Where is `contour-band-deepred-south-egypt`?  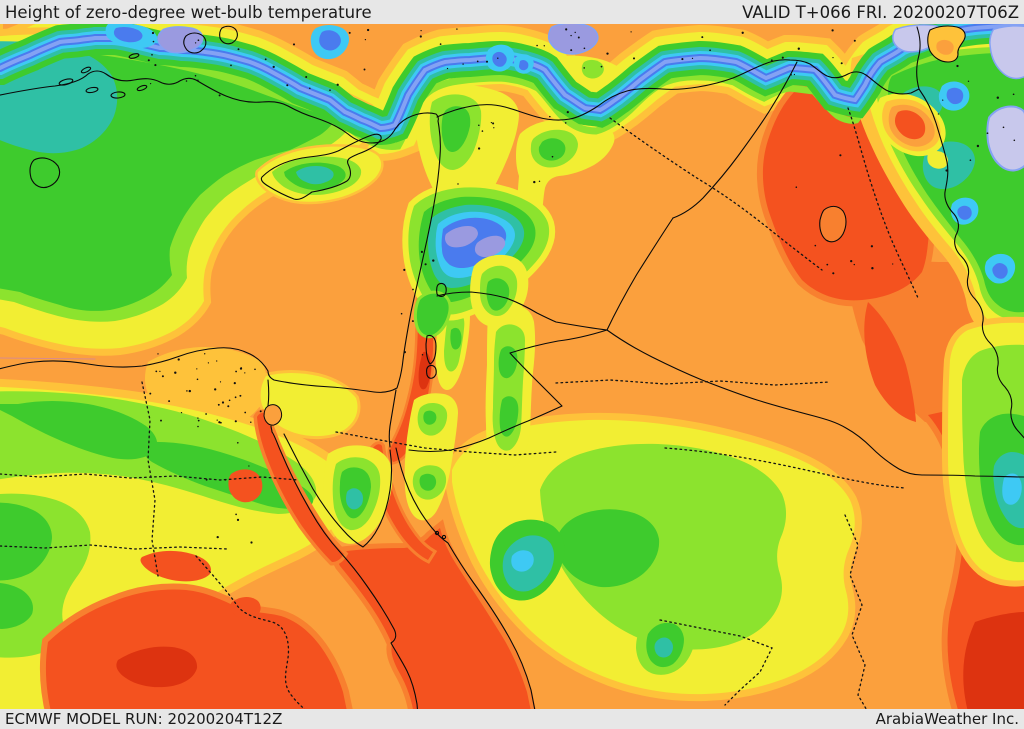
contour-band-deepred-south-egypt is located at coordinates (157, 667).